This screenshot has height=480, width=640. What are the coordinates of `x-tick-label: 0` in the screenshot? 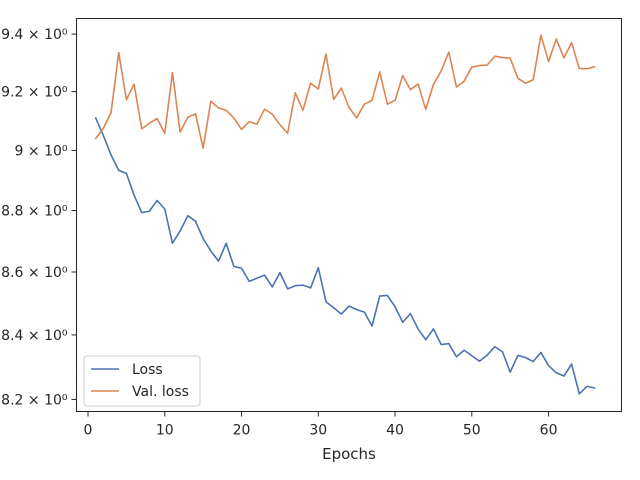 It's located at (88, 431).